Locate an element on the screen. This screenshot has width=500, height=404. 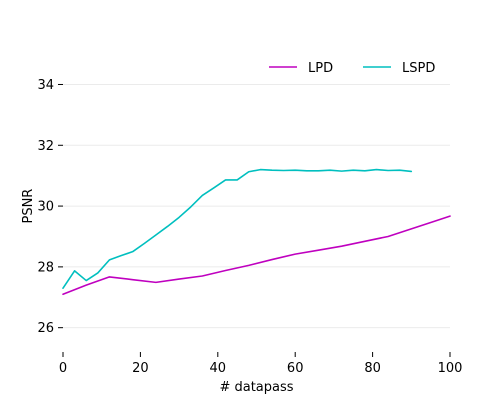
x-tick-label: 0 is located at coordinates (63, 368).